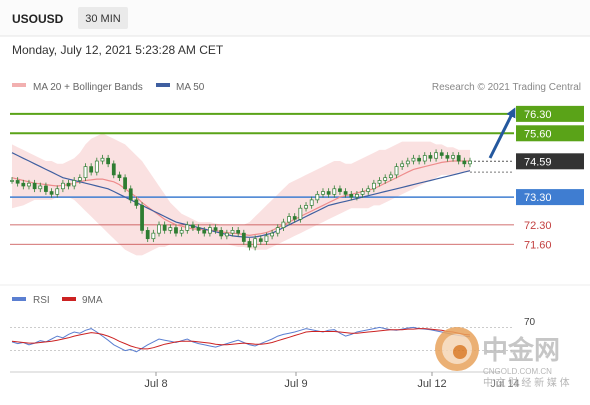 The width and height of the screenshot is (590, 405). Describe the element at coordinates (504, 384) in the screenshot. I see `x-tick-label-extra: Jul 14` at that location.